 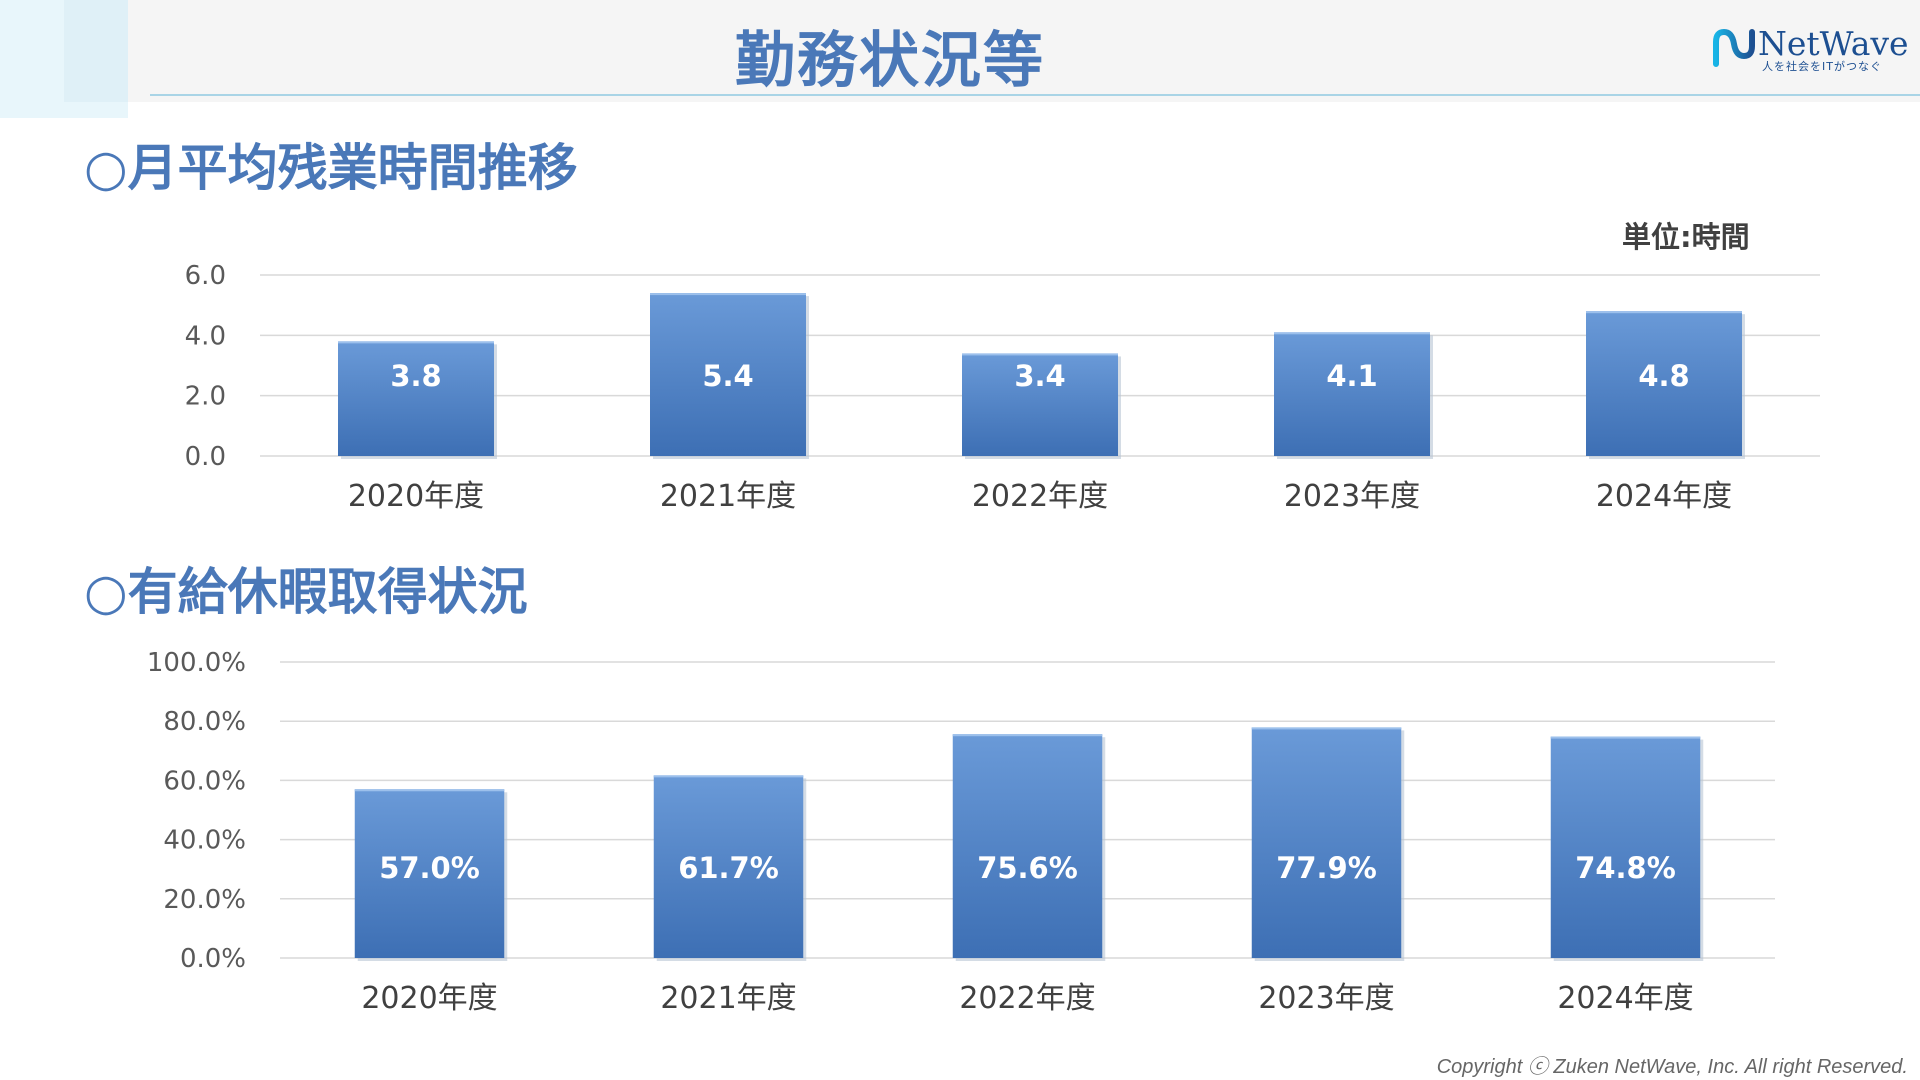 What do you see at coordinates (204, 900) in the screenshot?
I see `y-tick-label: 20.0%` at bounding box center [204, 900].